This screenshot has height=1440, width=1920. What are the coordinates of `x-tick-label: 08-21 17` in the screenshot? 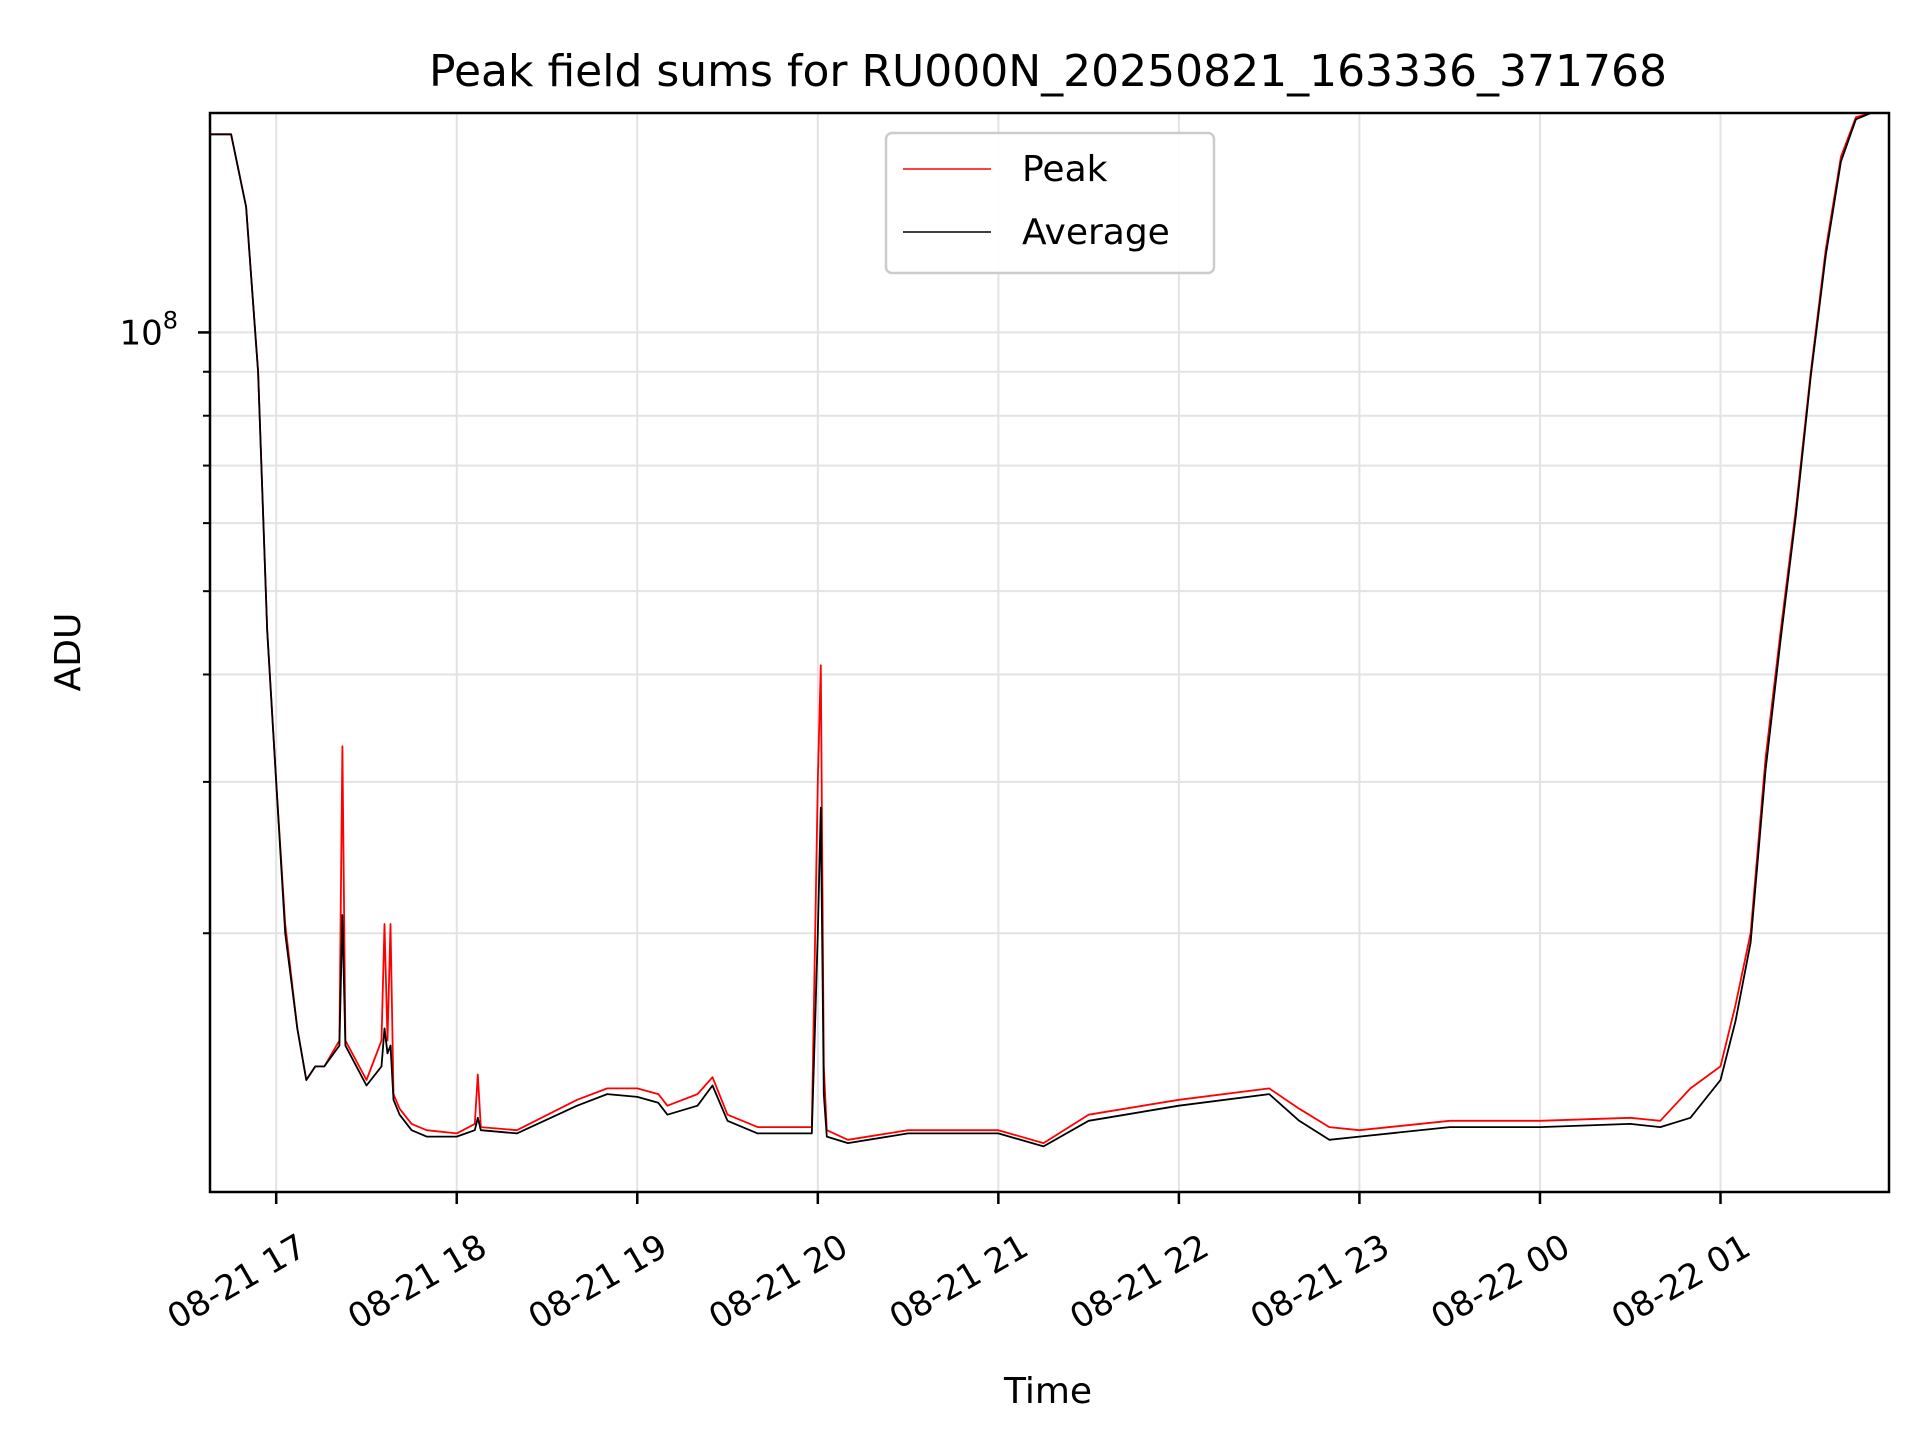 It's located at (237, 1282).